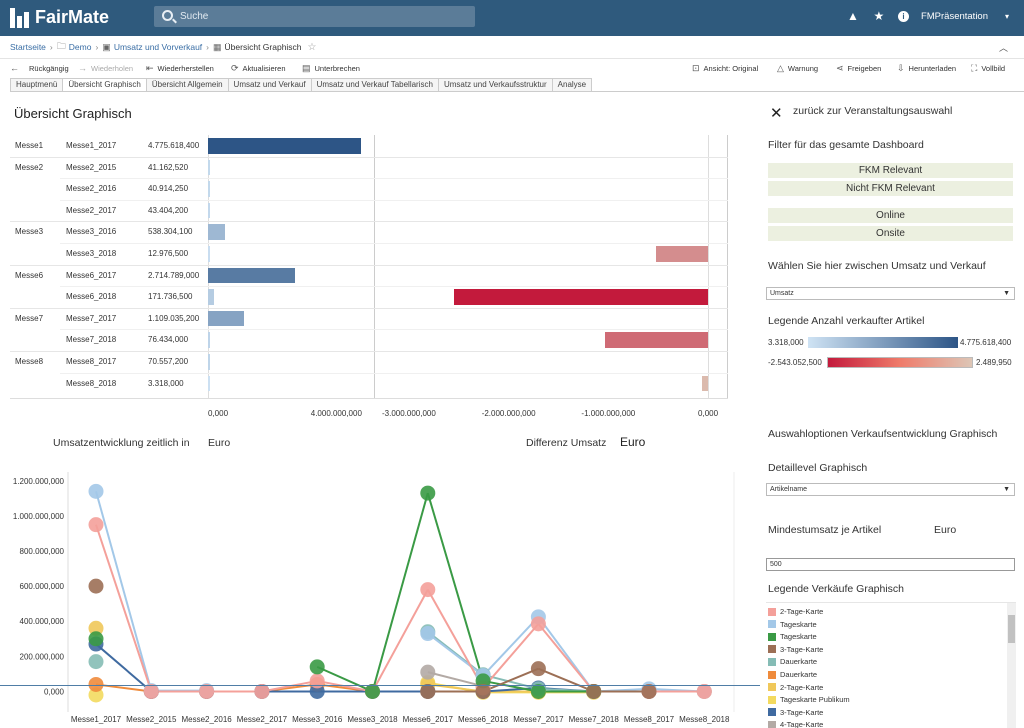 This screenshot has width=1024, height=728. Describe the element at coordinates (572, 84) in the screenshot. I see `tab-analyse: Analyse` at that location.